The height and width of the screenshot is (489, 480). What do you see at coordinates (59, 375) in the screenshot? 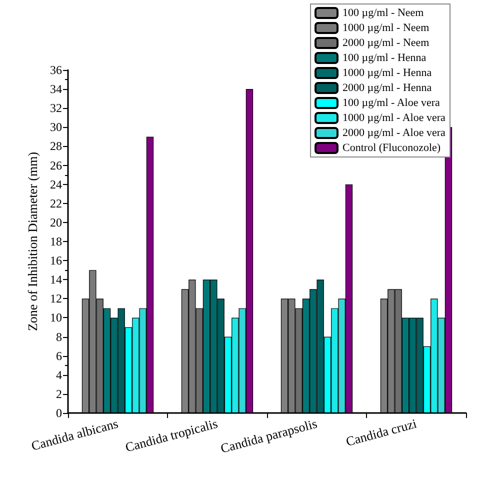
I see `y-tick-label: 4` at bounding box center [59, 375].